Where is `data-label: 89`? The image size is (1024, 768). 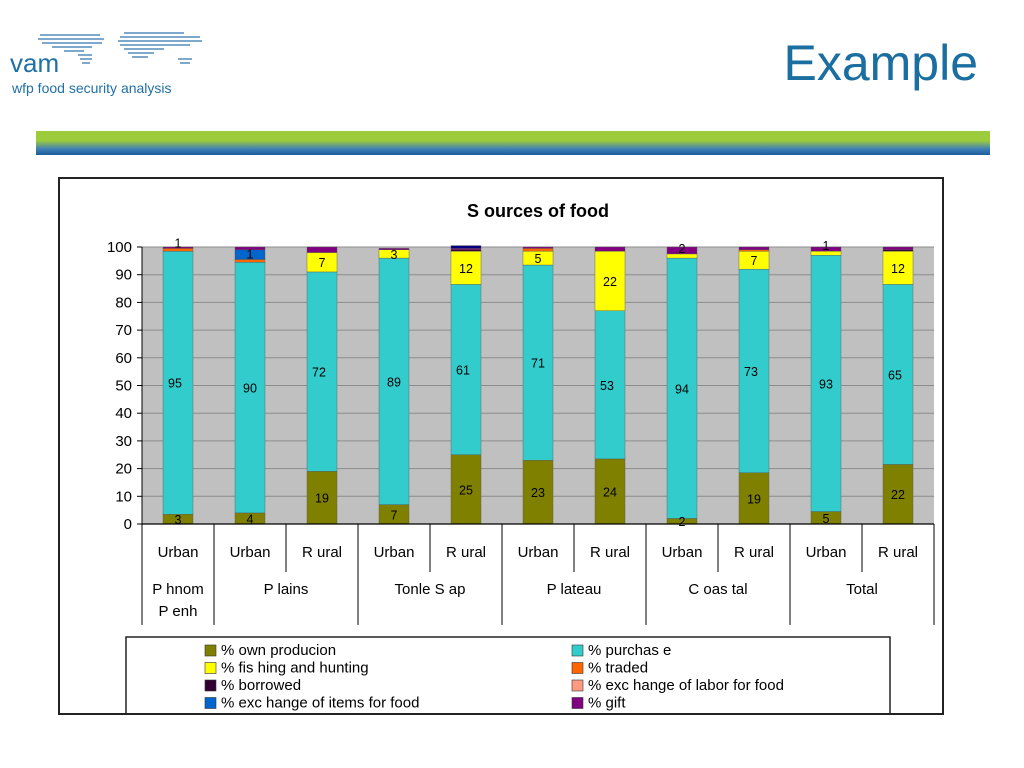
data-label: 89 is located at coordinates (394, 382).